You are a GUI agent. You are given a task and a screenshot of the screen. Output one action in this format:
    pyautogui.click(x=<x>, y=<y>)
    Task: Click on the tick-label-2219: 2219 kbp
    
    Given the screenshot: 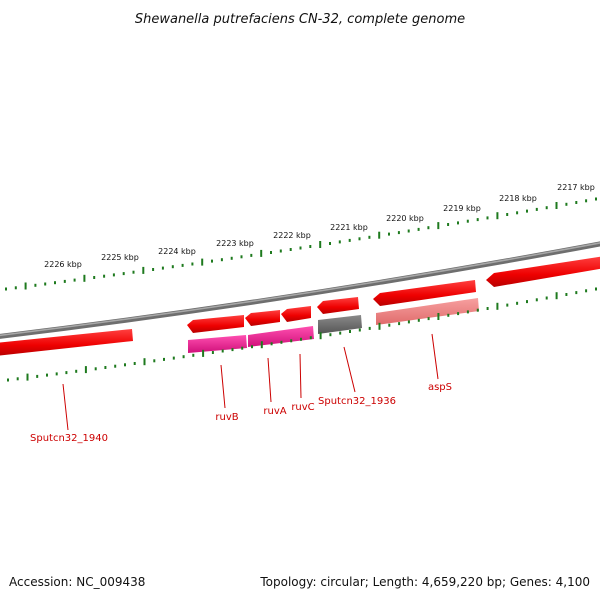 What is the action you would take?
    pyautogui.click(x=462, y=208)
    